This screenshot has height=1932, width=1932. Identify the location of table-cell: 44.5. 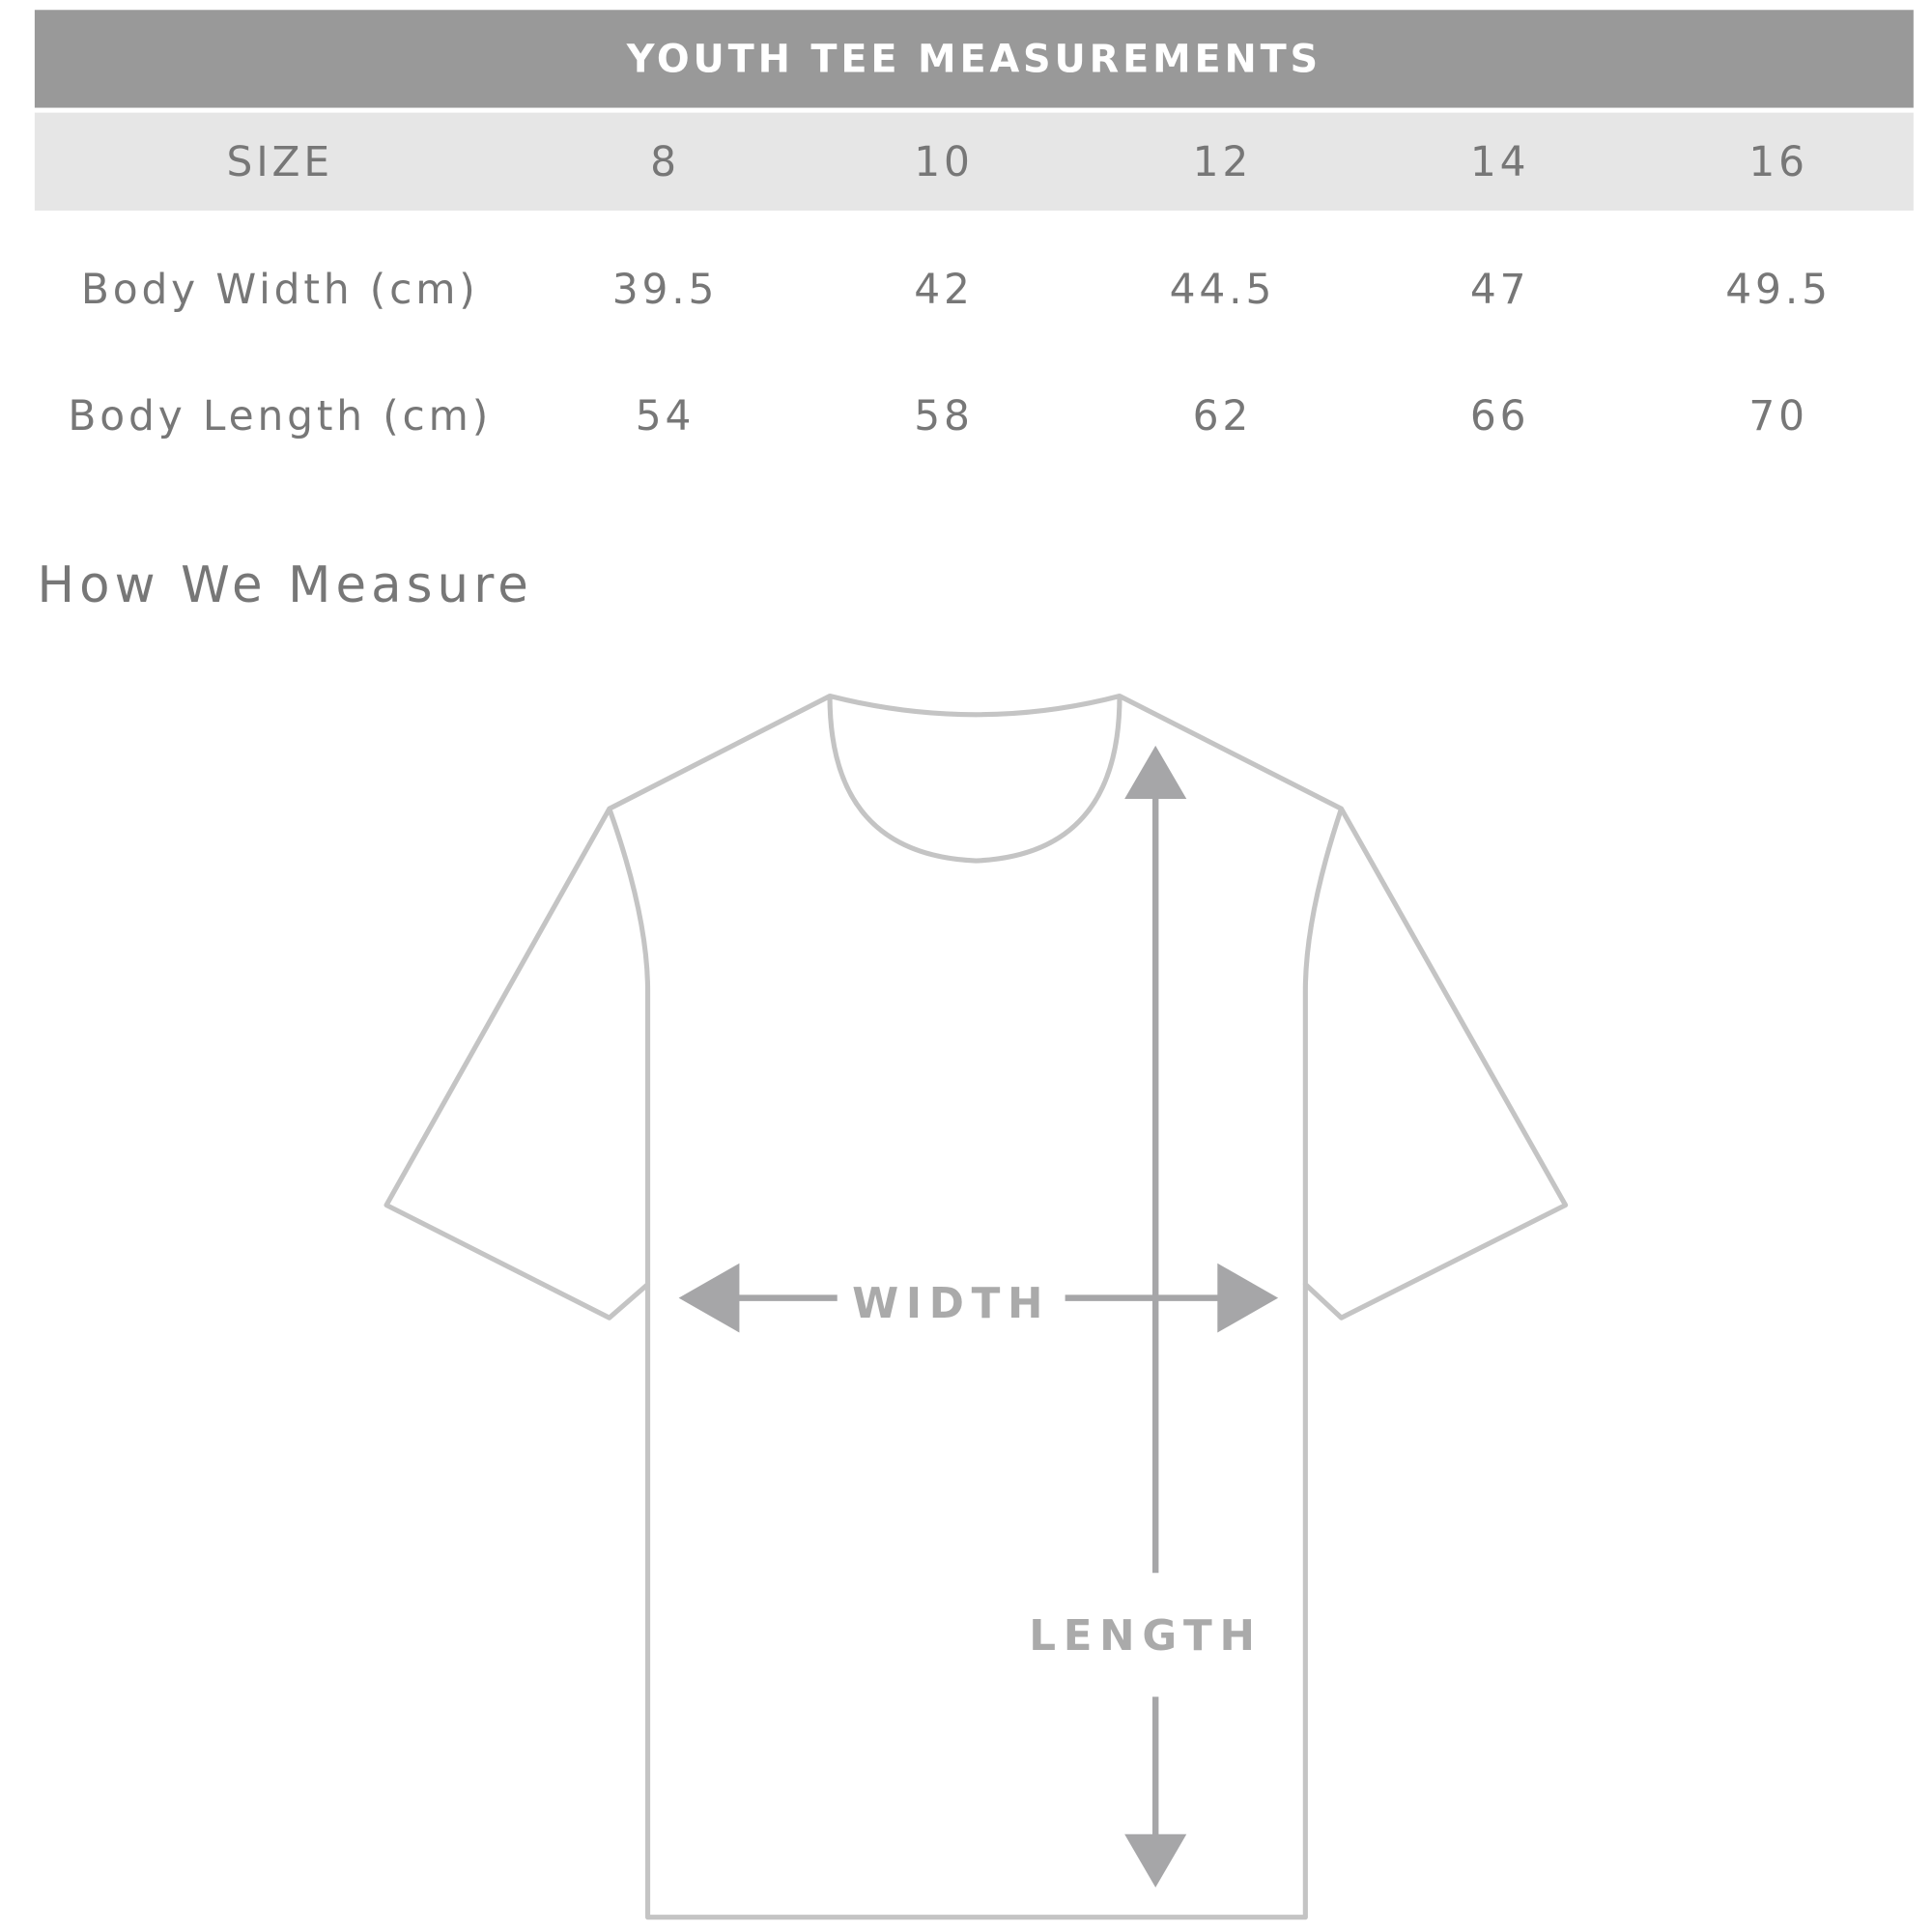
(1222, 289).